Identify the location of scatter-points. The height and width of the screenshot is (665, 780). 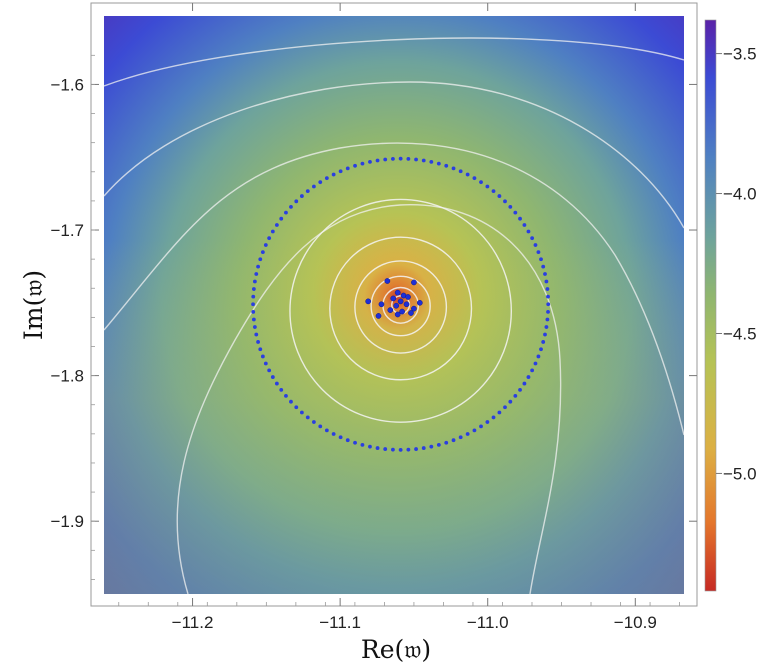
(394, 298).